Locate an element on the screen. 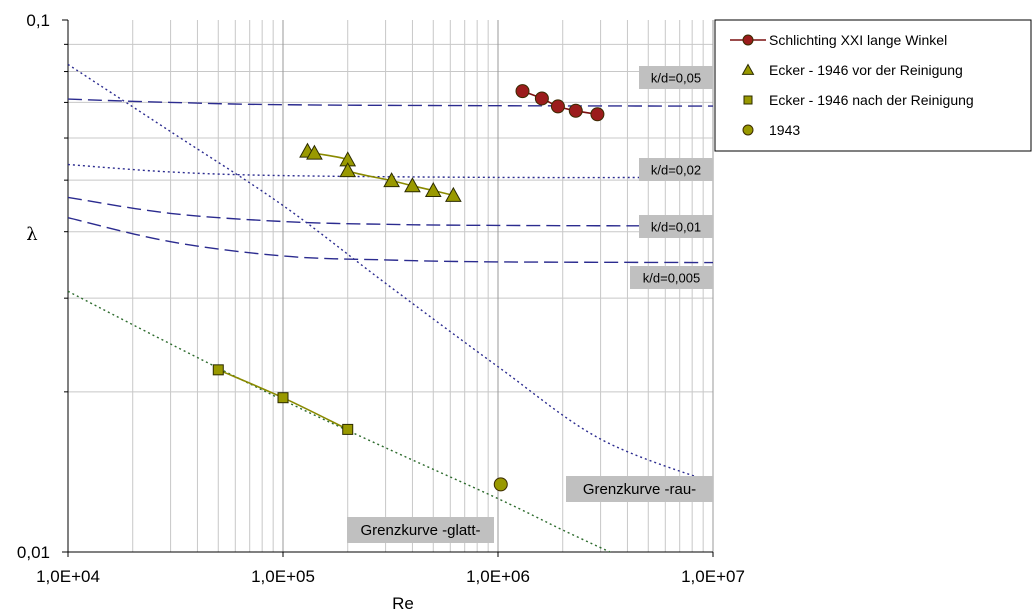  reference-label: k/d=0,01 is located at coordinates (676, 226).